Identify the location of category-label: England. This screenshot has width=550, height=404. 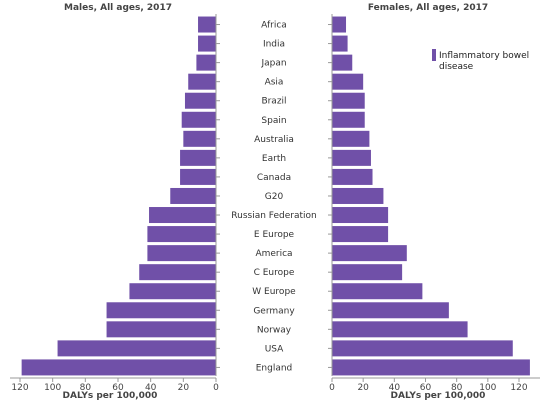
(274, 368).